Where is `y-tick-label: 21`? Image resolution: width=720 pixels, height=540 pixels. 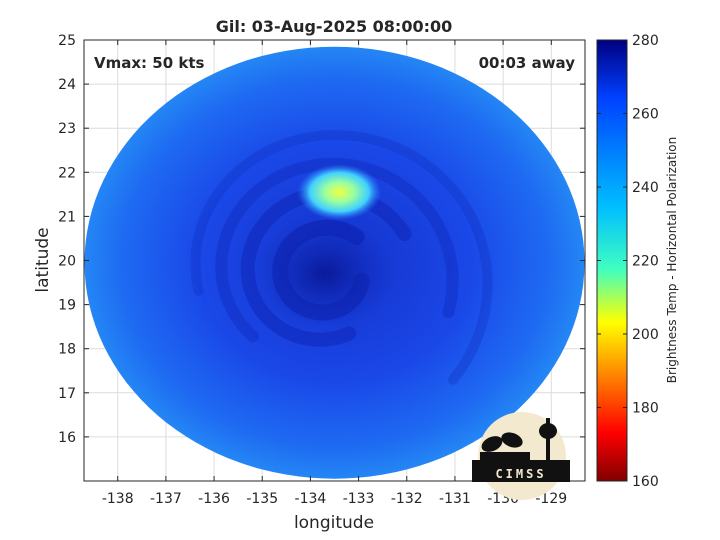
y-tick-label: 21 is located at coordinates (67, 217).